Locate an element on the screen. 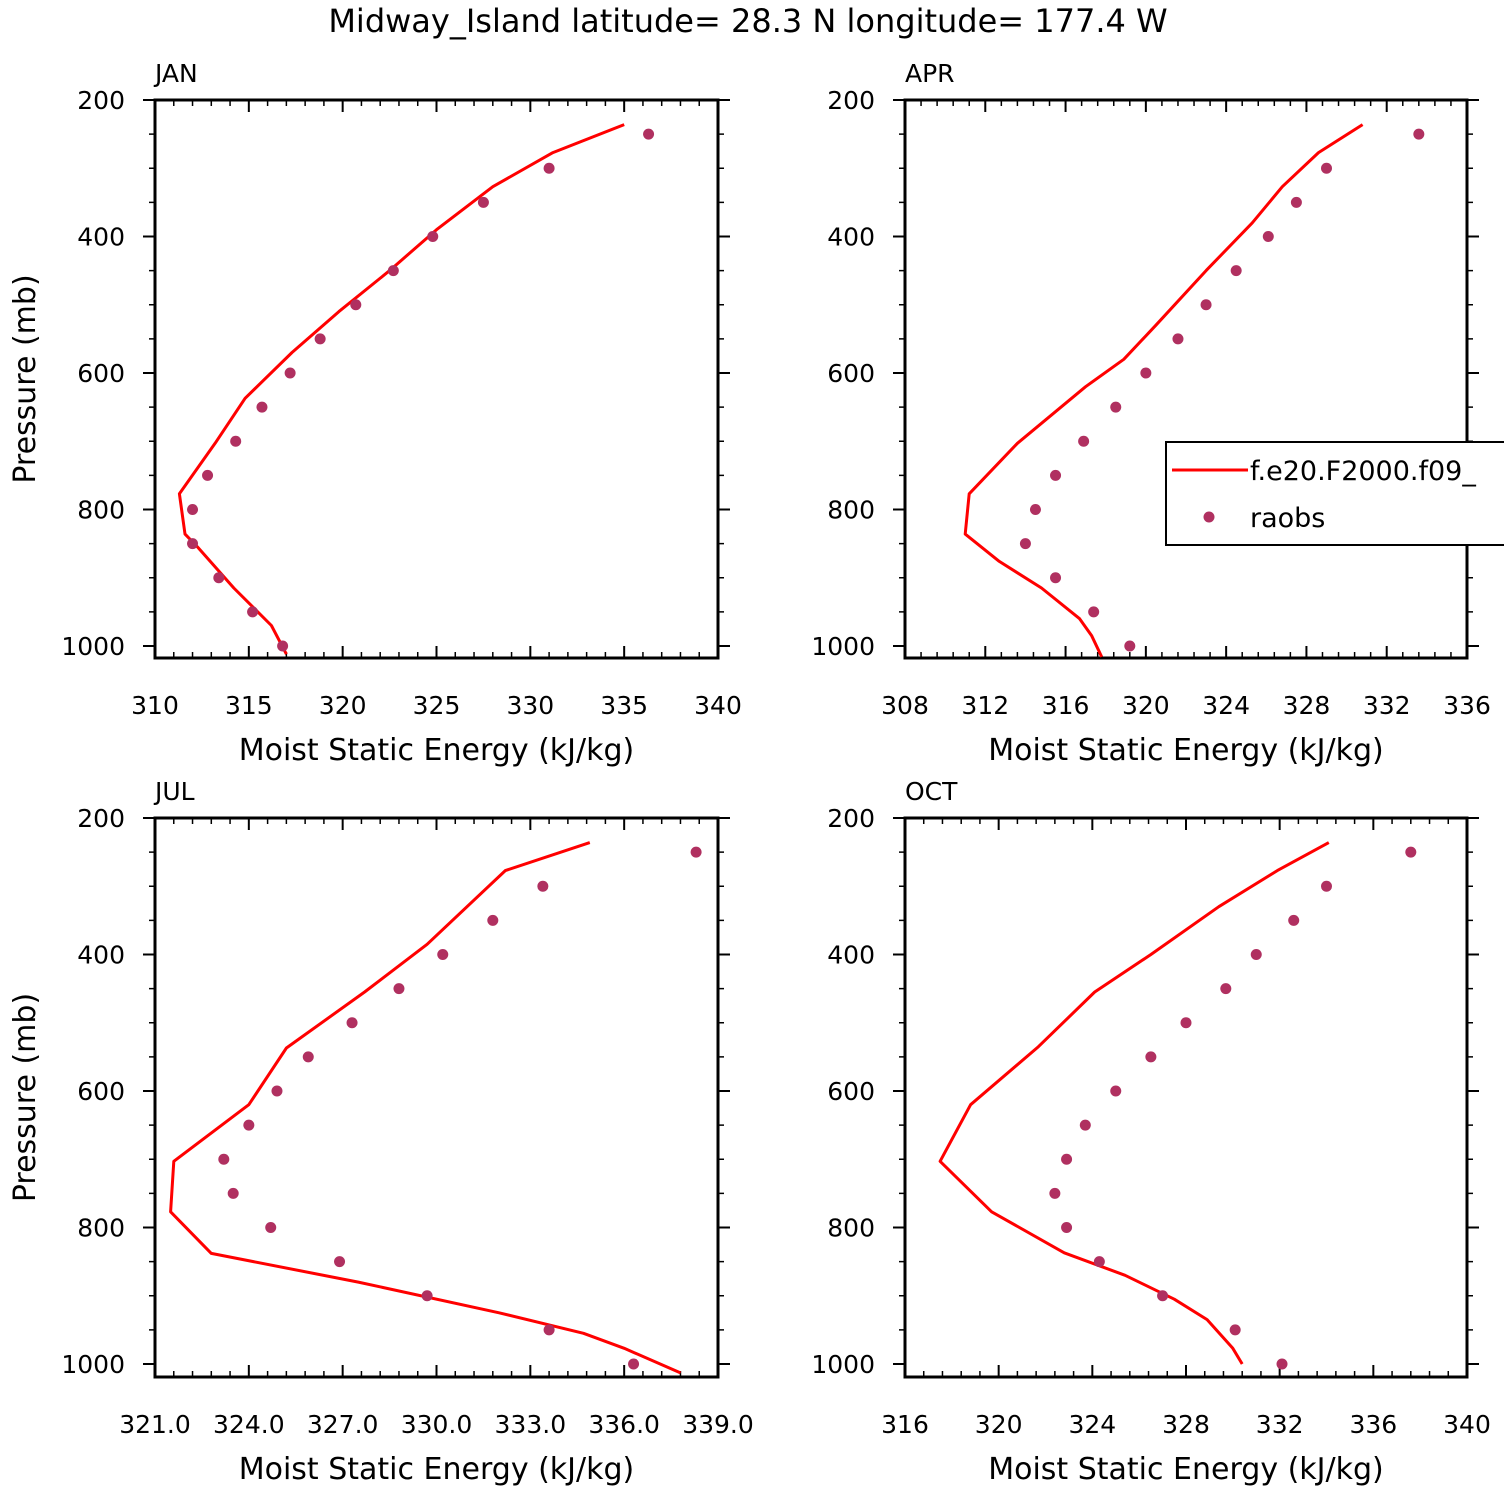 This screenshot has width=1504, height=1492. x-tick-label: 324.0 is located at coordinates (249, 1424).